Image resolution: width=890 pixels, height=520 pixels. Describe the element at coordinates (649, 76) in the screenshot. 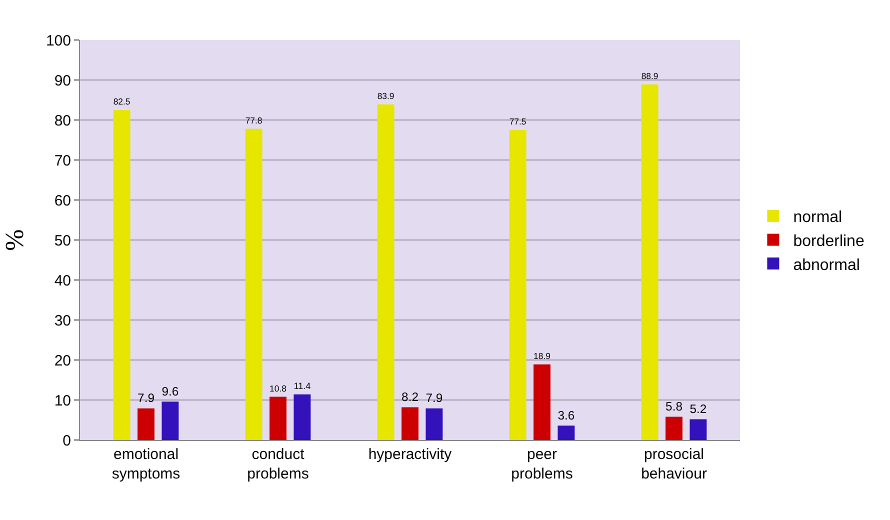

I see `data-label: 88.9` at that location.